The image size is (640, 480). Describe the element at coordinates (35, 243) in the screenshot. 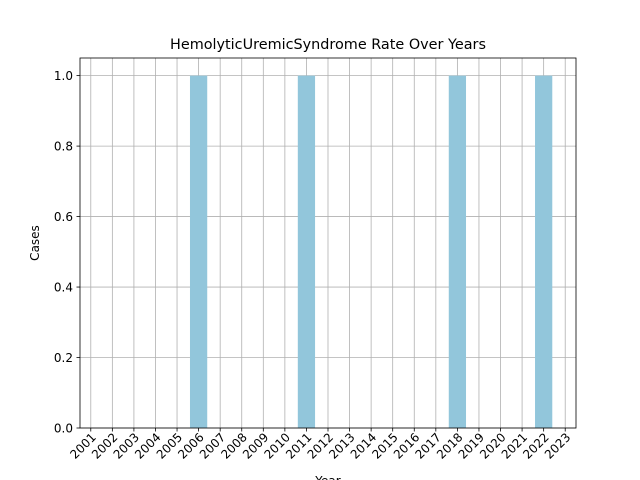

I see `y-axis-label: Cases` at that location.